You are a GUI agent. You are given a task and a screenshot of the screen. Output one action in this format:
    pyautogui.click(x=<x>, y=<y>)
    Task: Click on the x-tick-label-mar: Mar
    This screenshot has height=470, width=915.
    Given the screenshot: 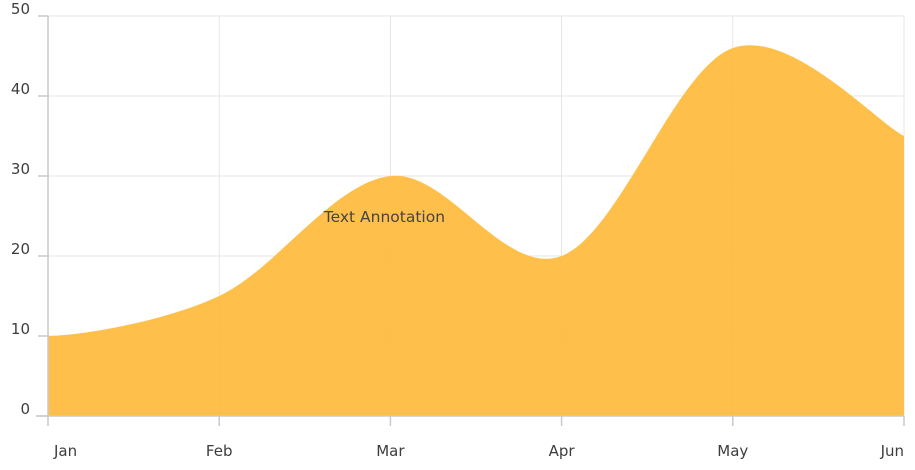 What is the action you would take?
    pyautogui.click(x=390, y=451)
    